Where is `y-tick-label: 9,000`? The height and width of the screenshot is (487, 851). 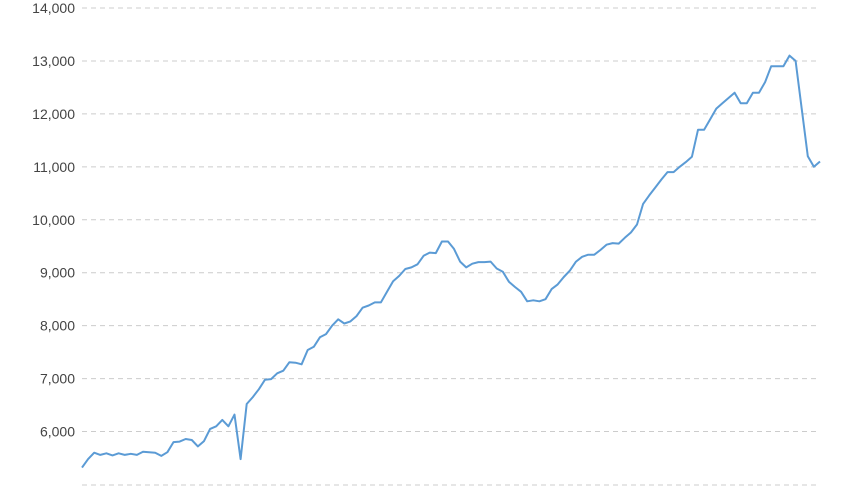
y-tick-label: 9,000 is located at coordinates (57, 273).